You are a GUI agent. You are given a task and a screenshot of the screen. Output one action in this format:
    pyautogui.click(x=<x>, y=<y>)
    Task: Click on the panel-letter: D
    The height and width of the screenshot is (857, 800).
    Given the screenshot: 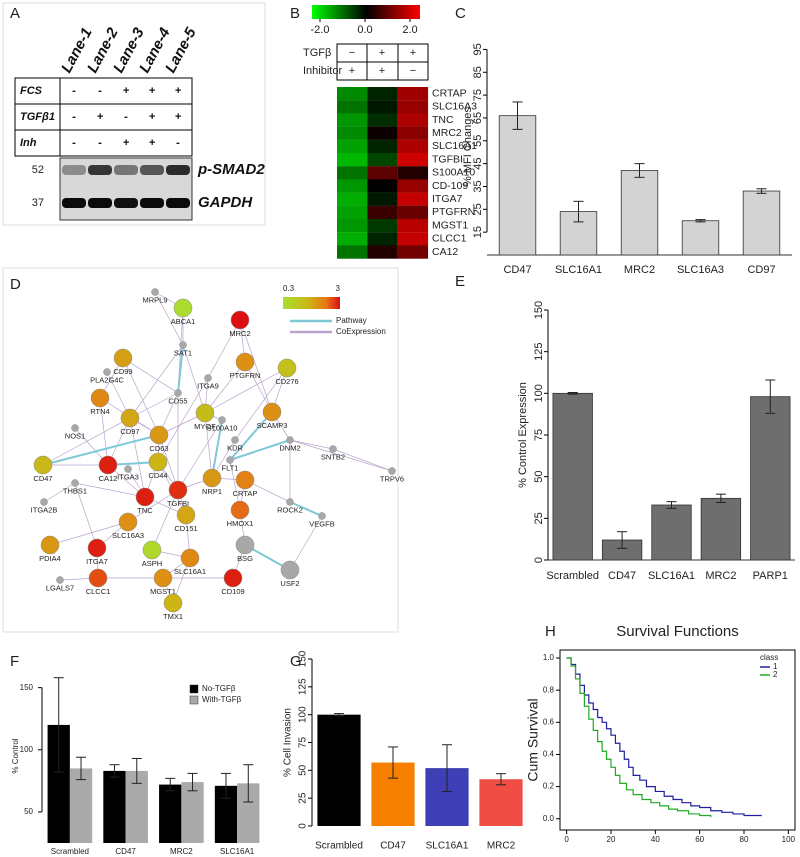 What is the action you would take?
    pyautogui.click(x=15, y=284)
    